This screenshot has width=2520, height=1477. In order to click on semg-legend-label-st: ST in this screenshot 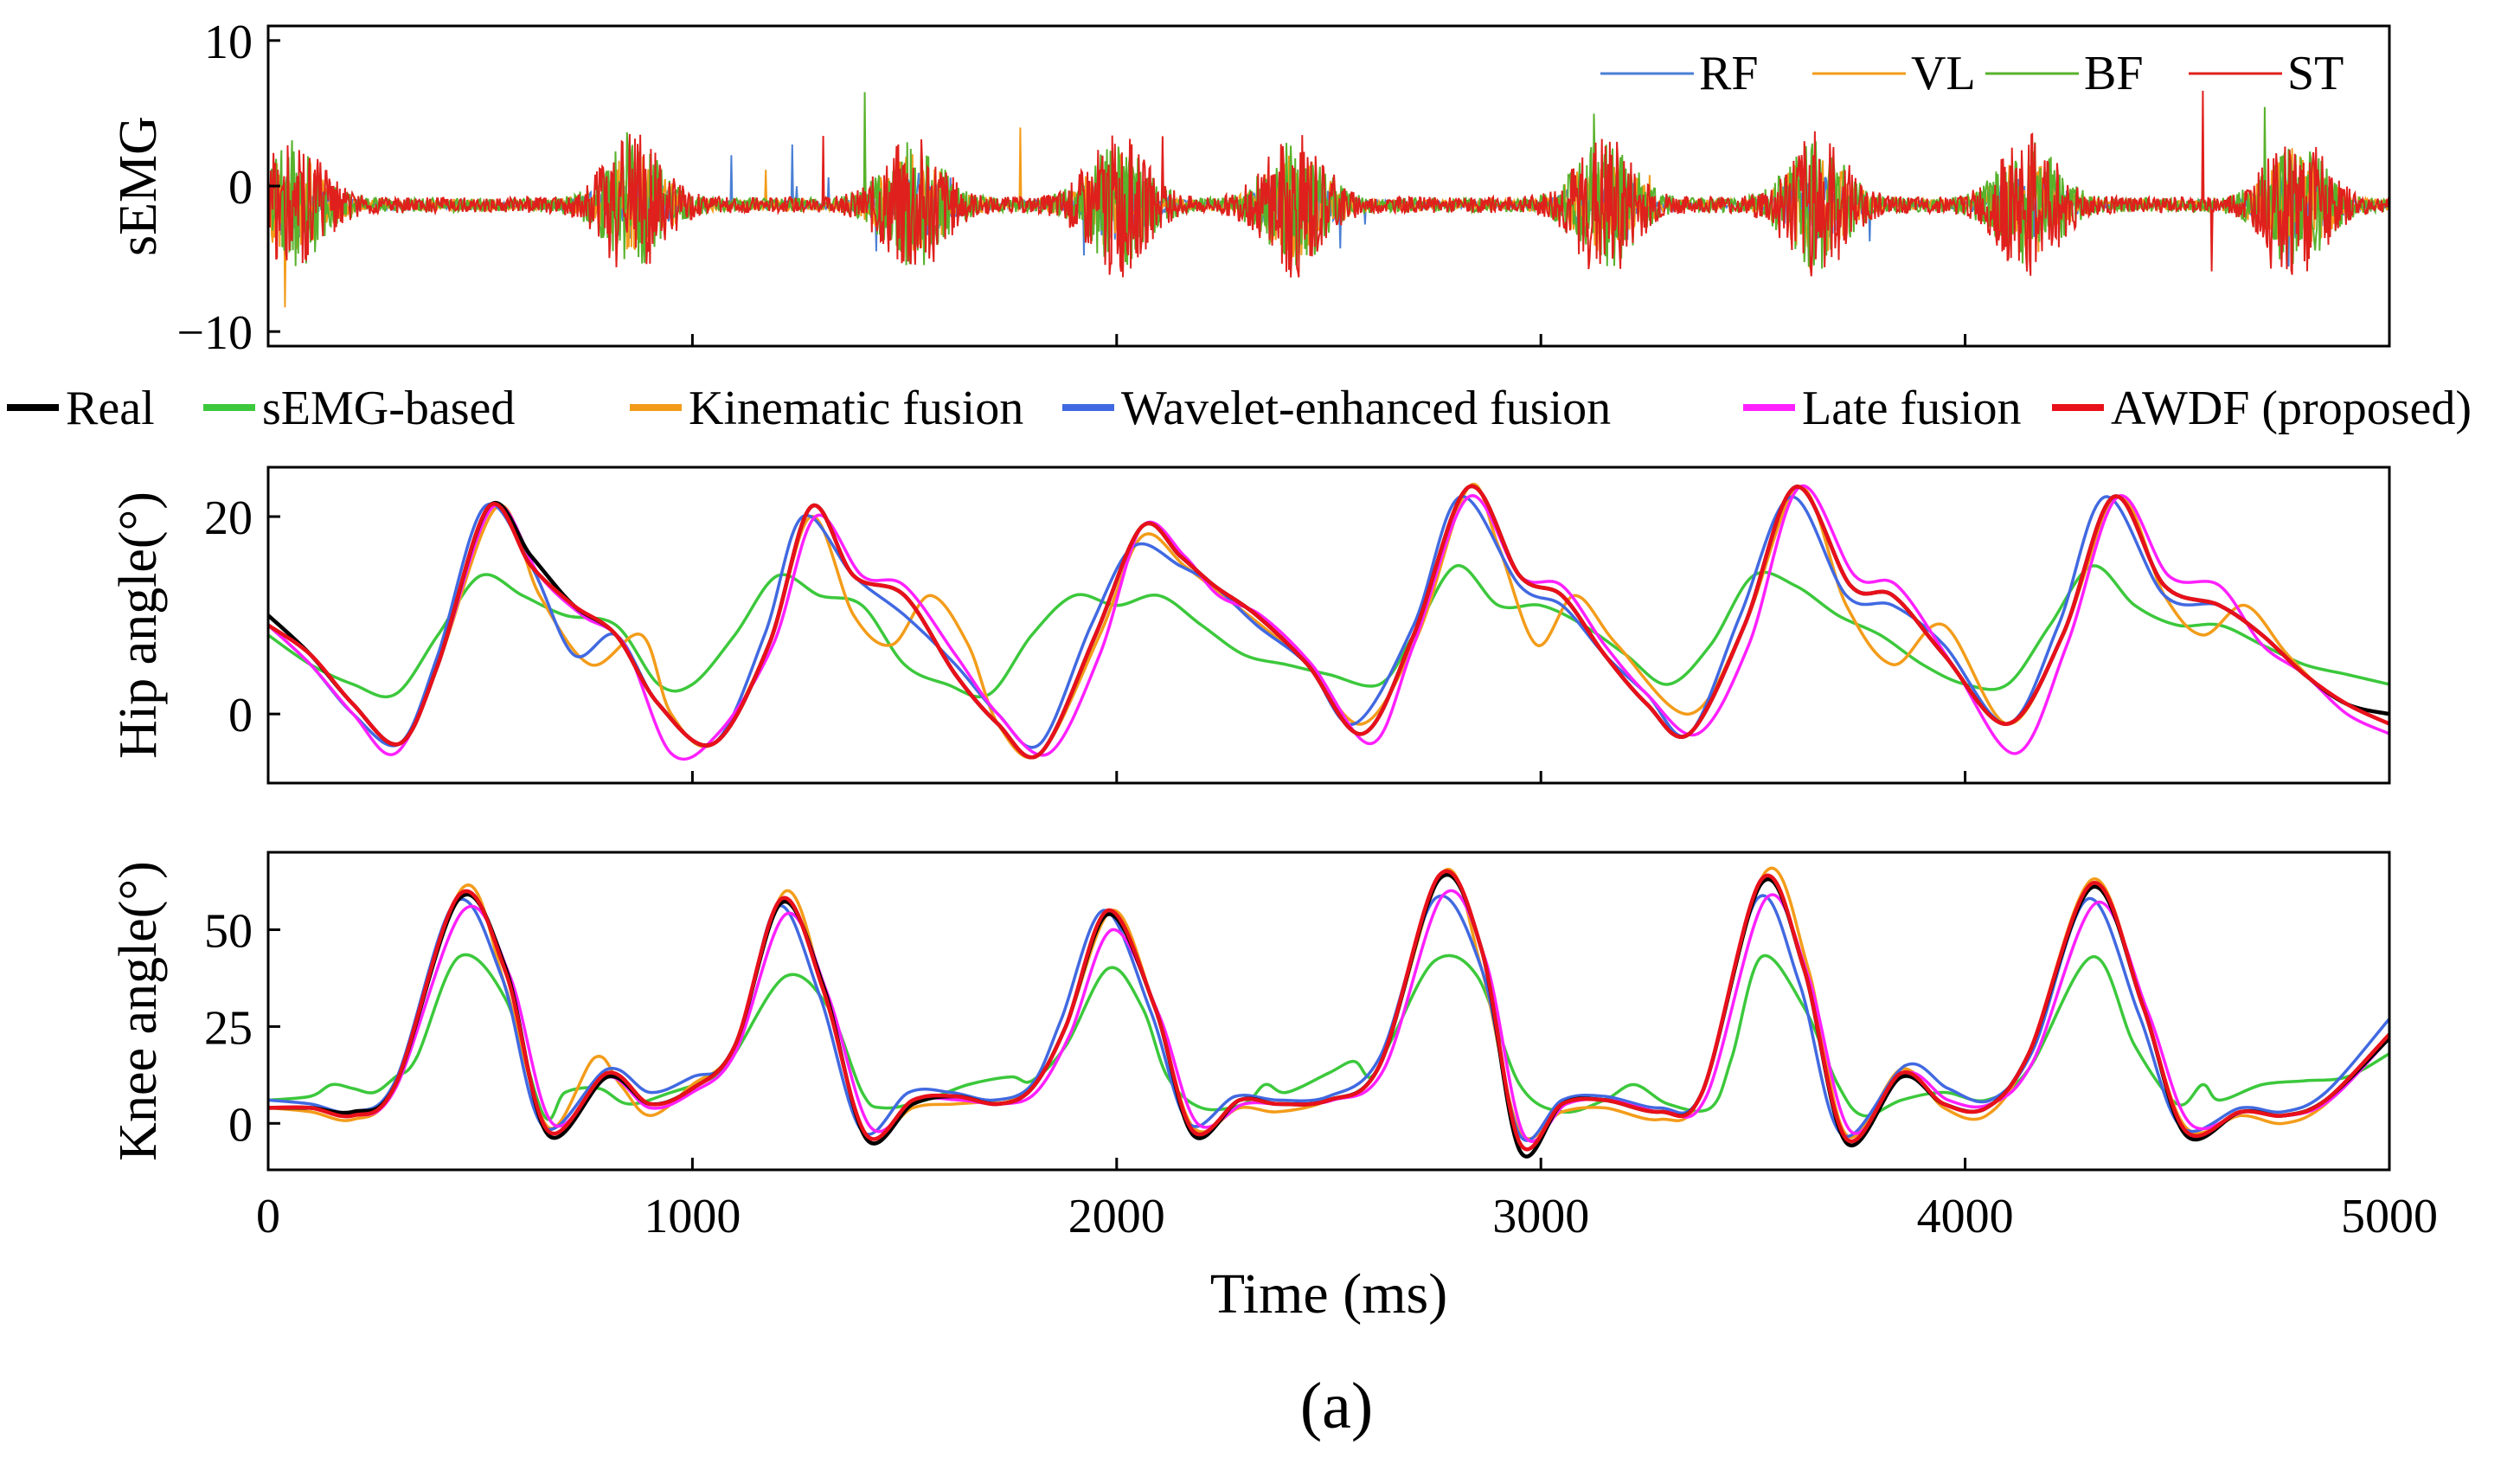, I will do `click(2315, 73)`.